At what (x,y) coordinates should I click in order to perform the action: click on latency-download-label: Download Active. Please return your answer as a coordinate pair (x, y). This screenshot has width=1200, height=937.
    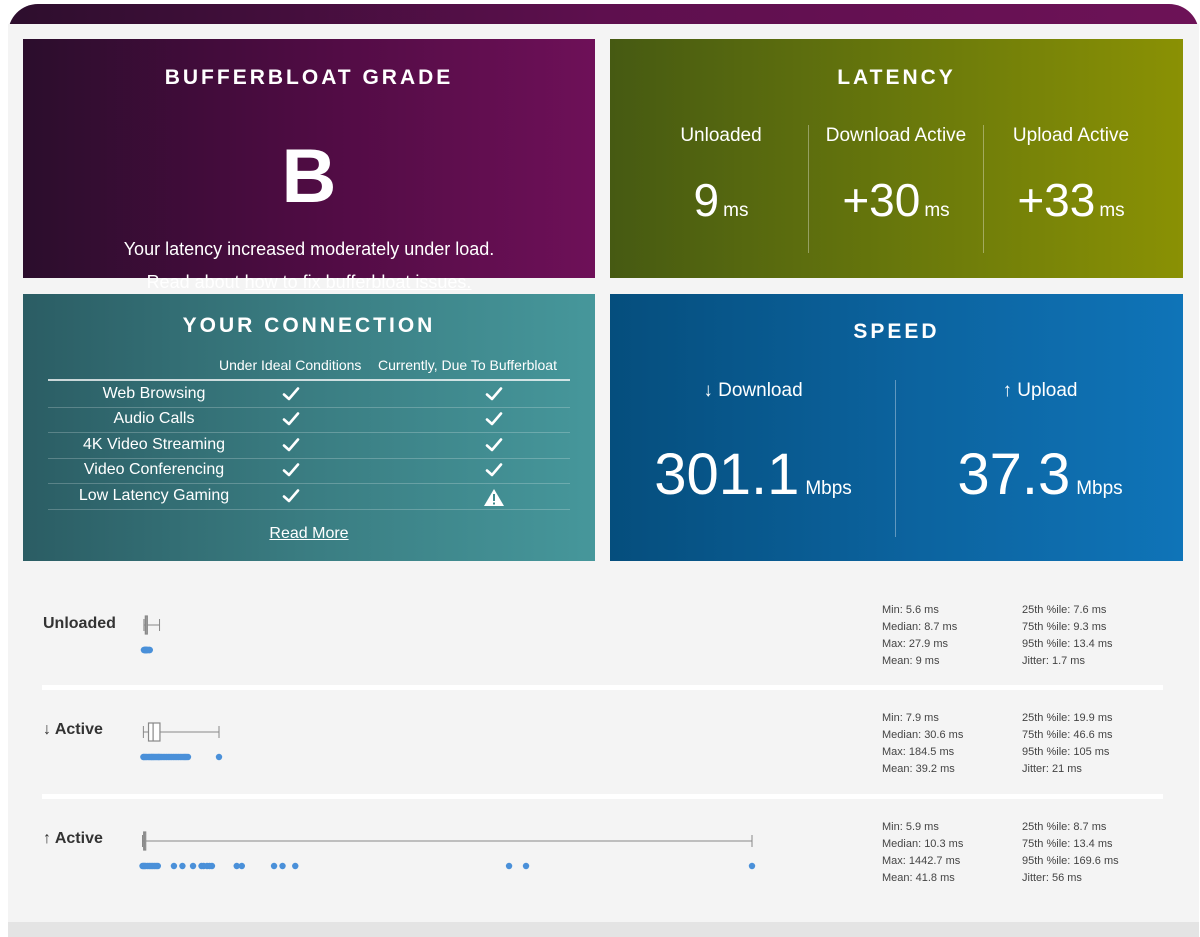
    Looking at the image, I should click on (896, 135).